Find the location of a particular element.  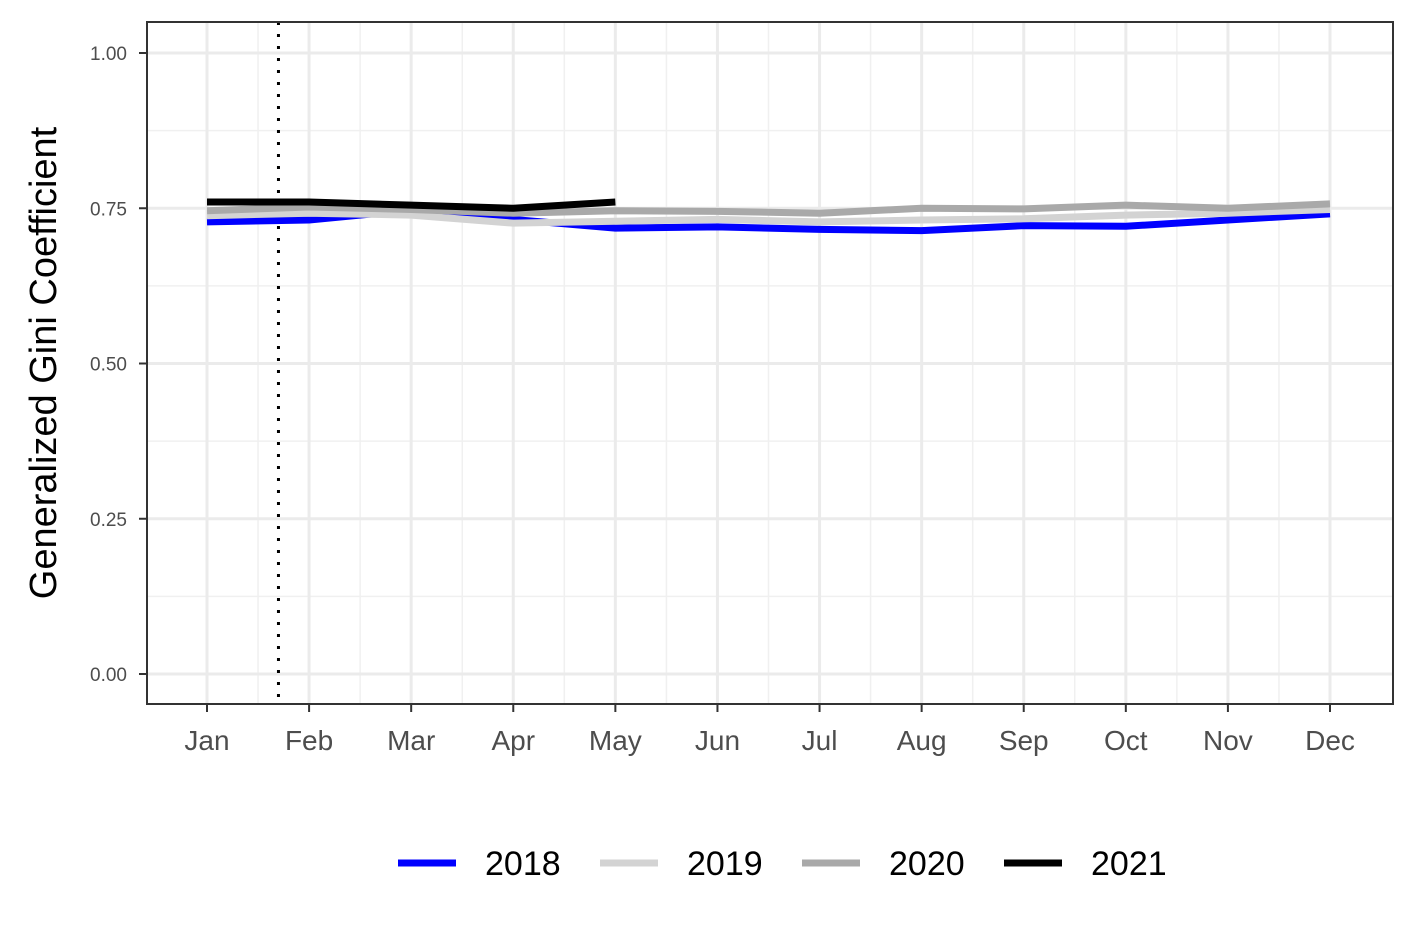

legend-item-2018: 2018 is located at coordinates (479, 864).